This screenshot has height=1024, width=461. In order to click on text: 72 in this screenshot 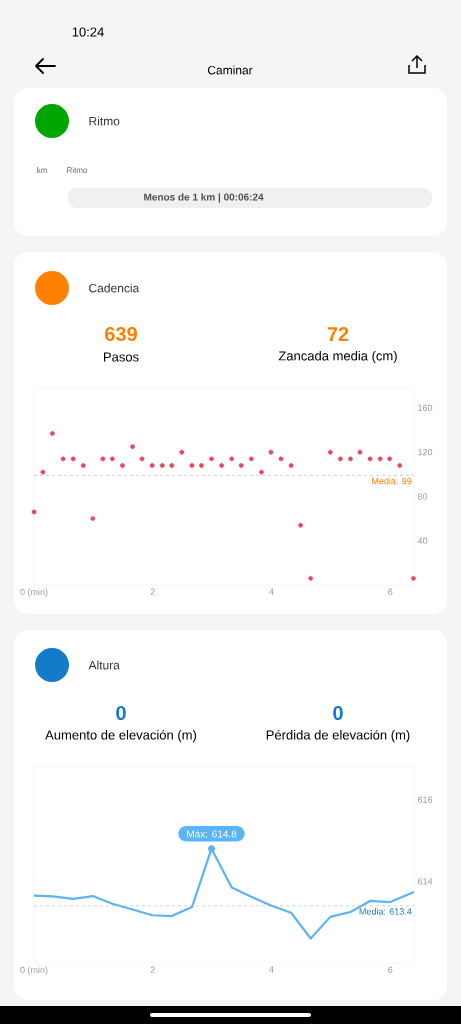, I will do `click(338, 334)`.